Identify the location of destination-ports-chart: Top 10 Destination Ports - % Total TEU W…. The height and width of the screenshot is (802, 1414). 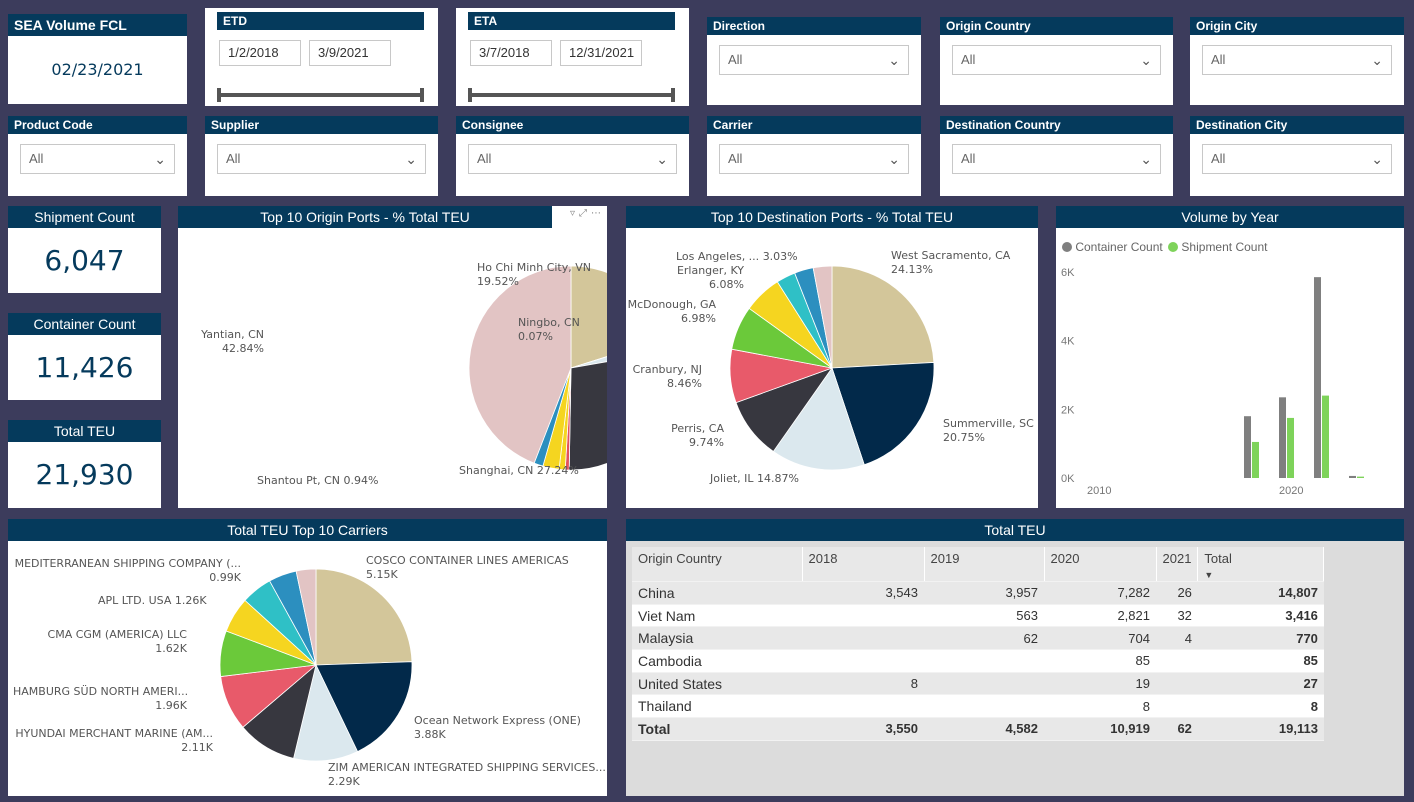
(832, 357).